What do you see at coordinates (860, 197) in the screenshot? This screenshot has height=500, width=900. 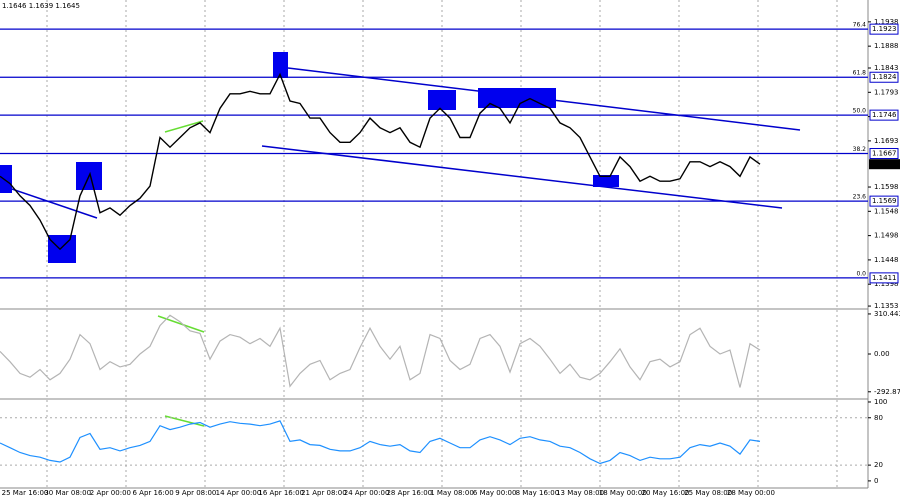 I see `level-name: 23.6` at bounding box center [860, 197].